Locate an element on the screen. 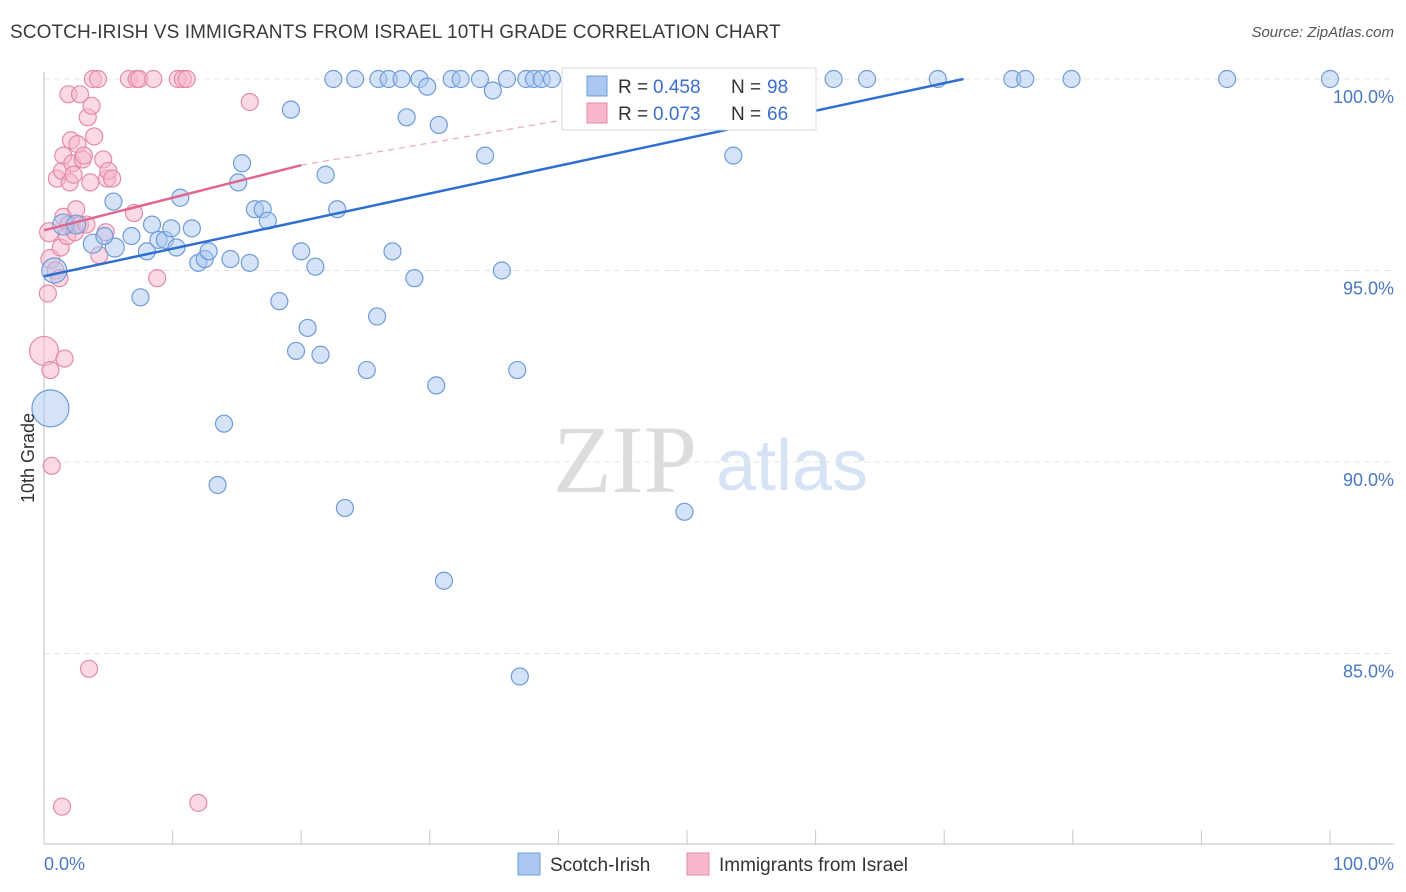  y-tick-label-95: 95.0% is located at coordinates (1368, 289).